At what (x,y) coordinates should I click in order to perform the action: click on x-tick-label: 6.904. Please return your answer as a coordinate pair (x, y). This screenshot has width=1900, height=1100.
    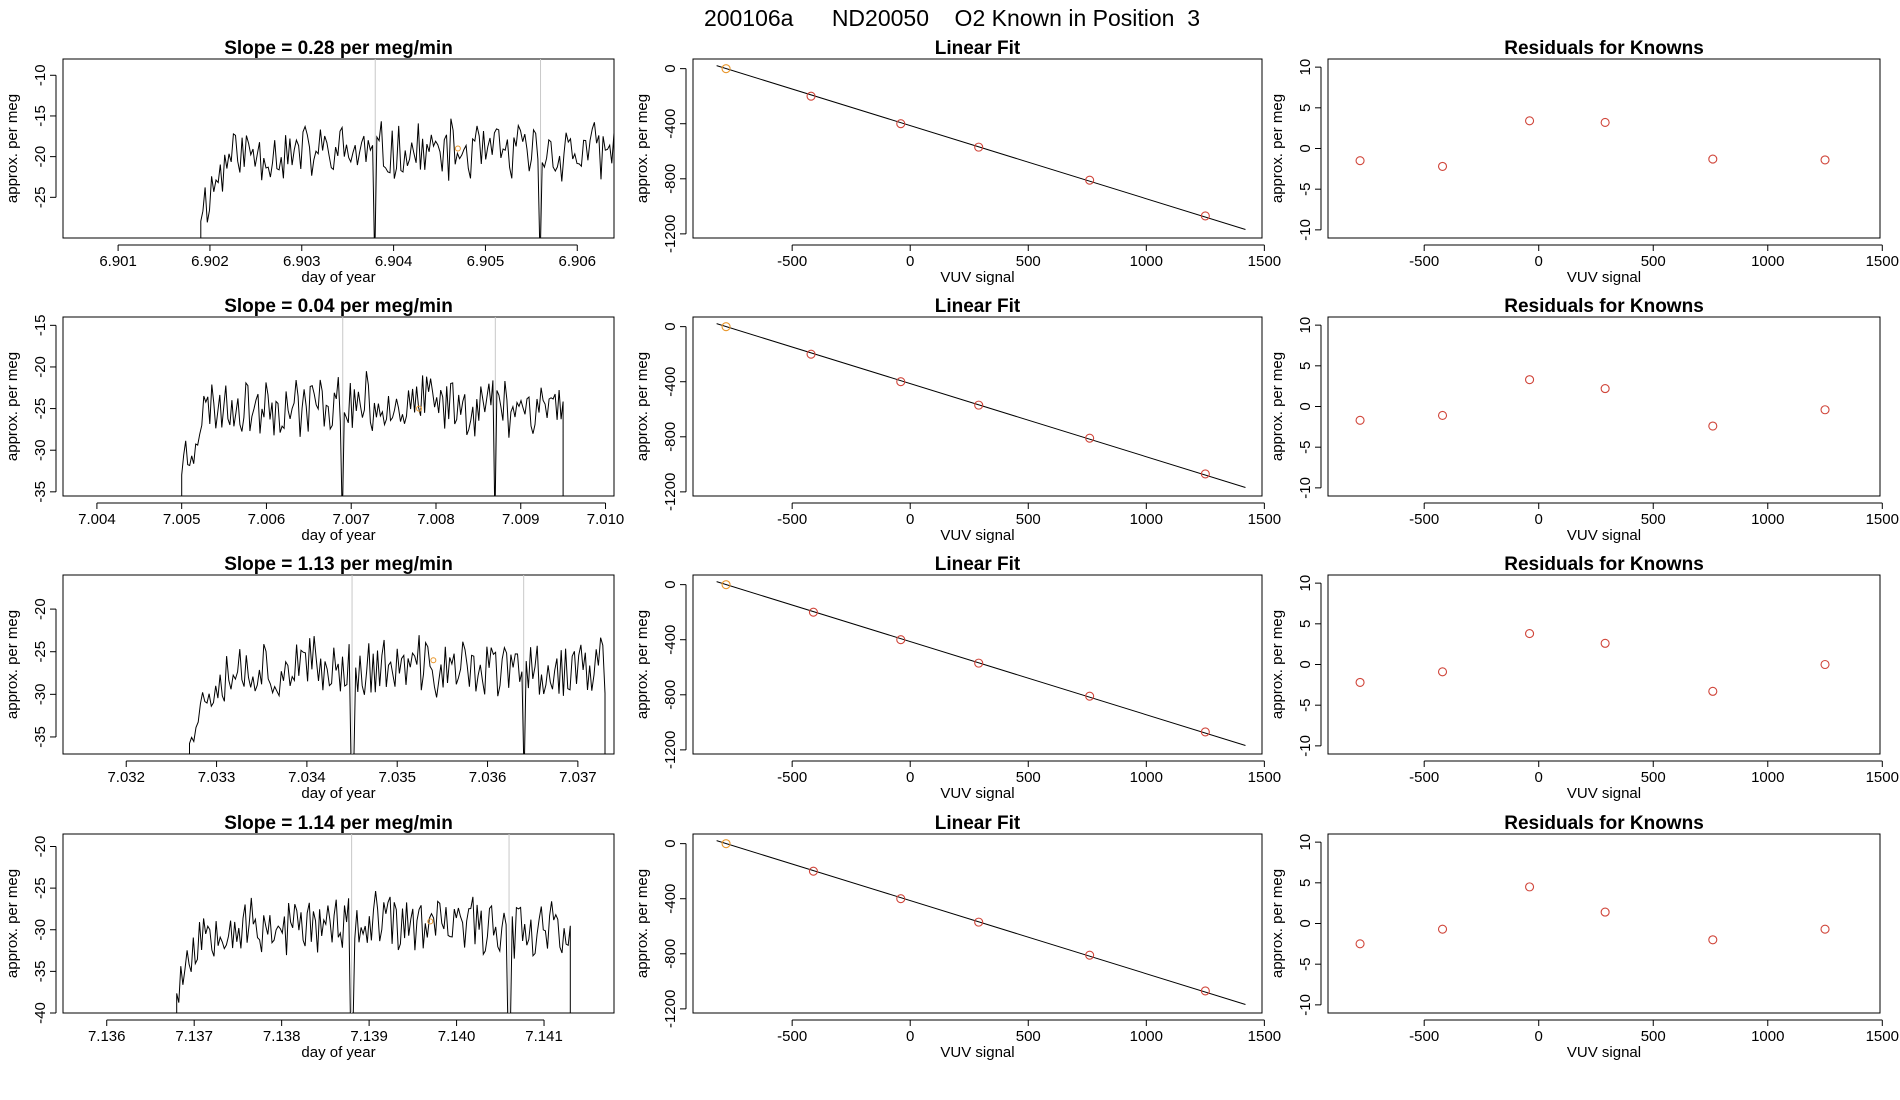
    Looking at the image, I should click on (394, 261).